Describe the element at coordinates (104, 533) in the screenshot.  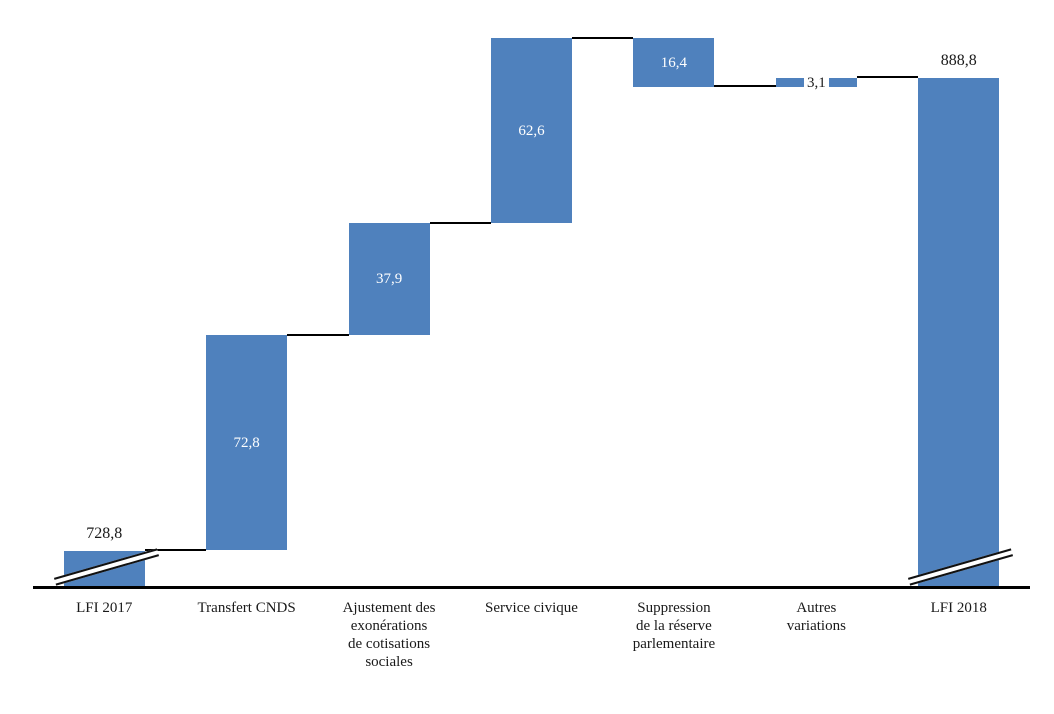
I see `bar-value-label: 728,8` at that location.